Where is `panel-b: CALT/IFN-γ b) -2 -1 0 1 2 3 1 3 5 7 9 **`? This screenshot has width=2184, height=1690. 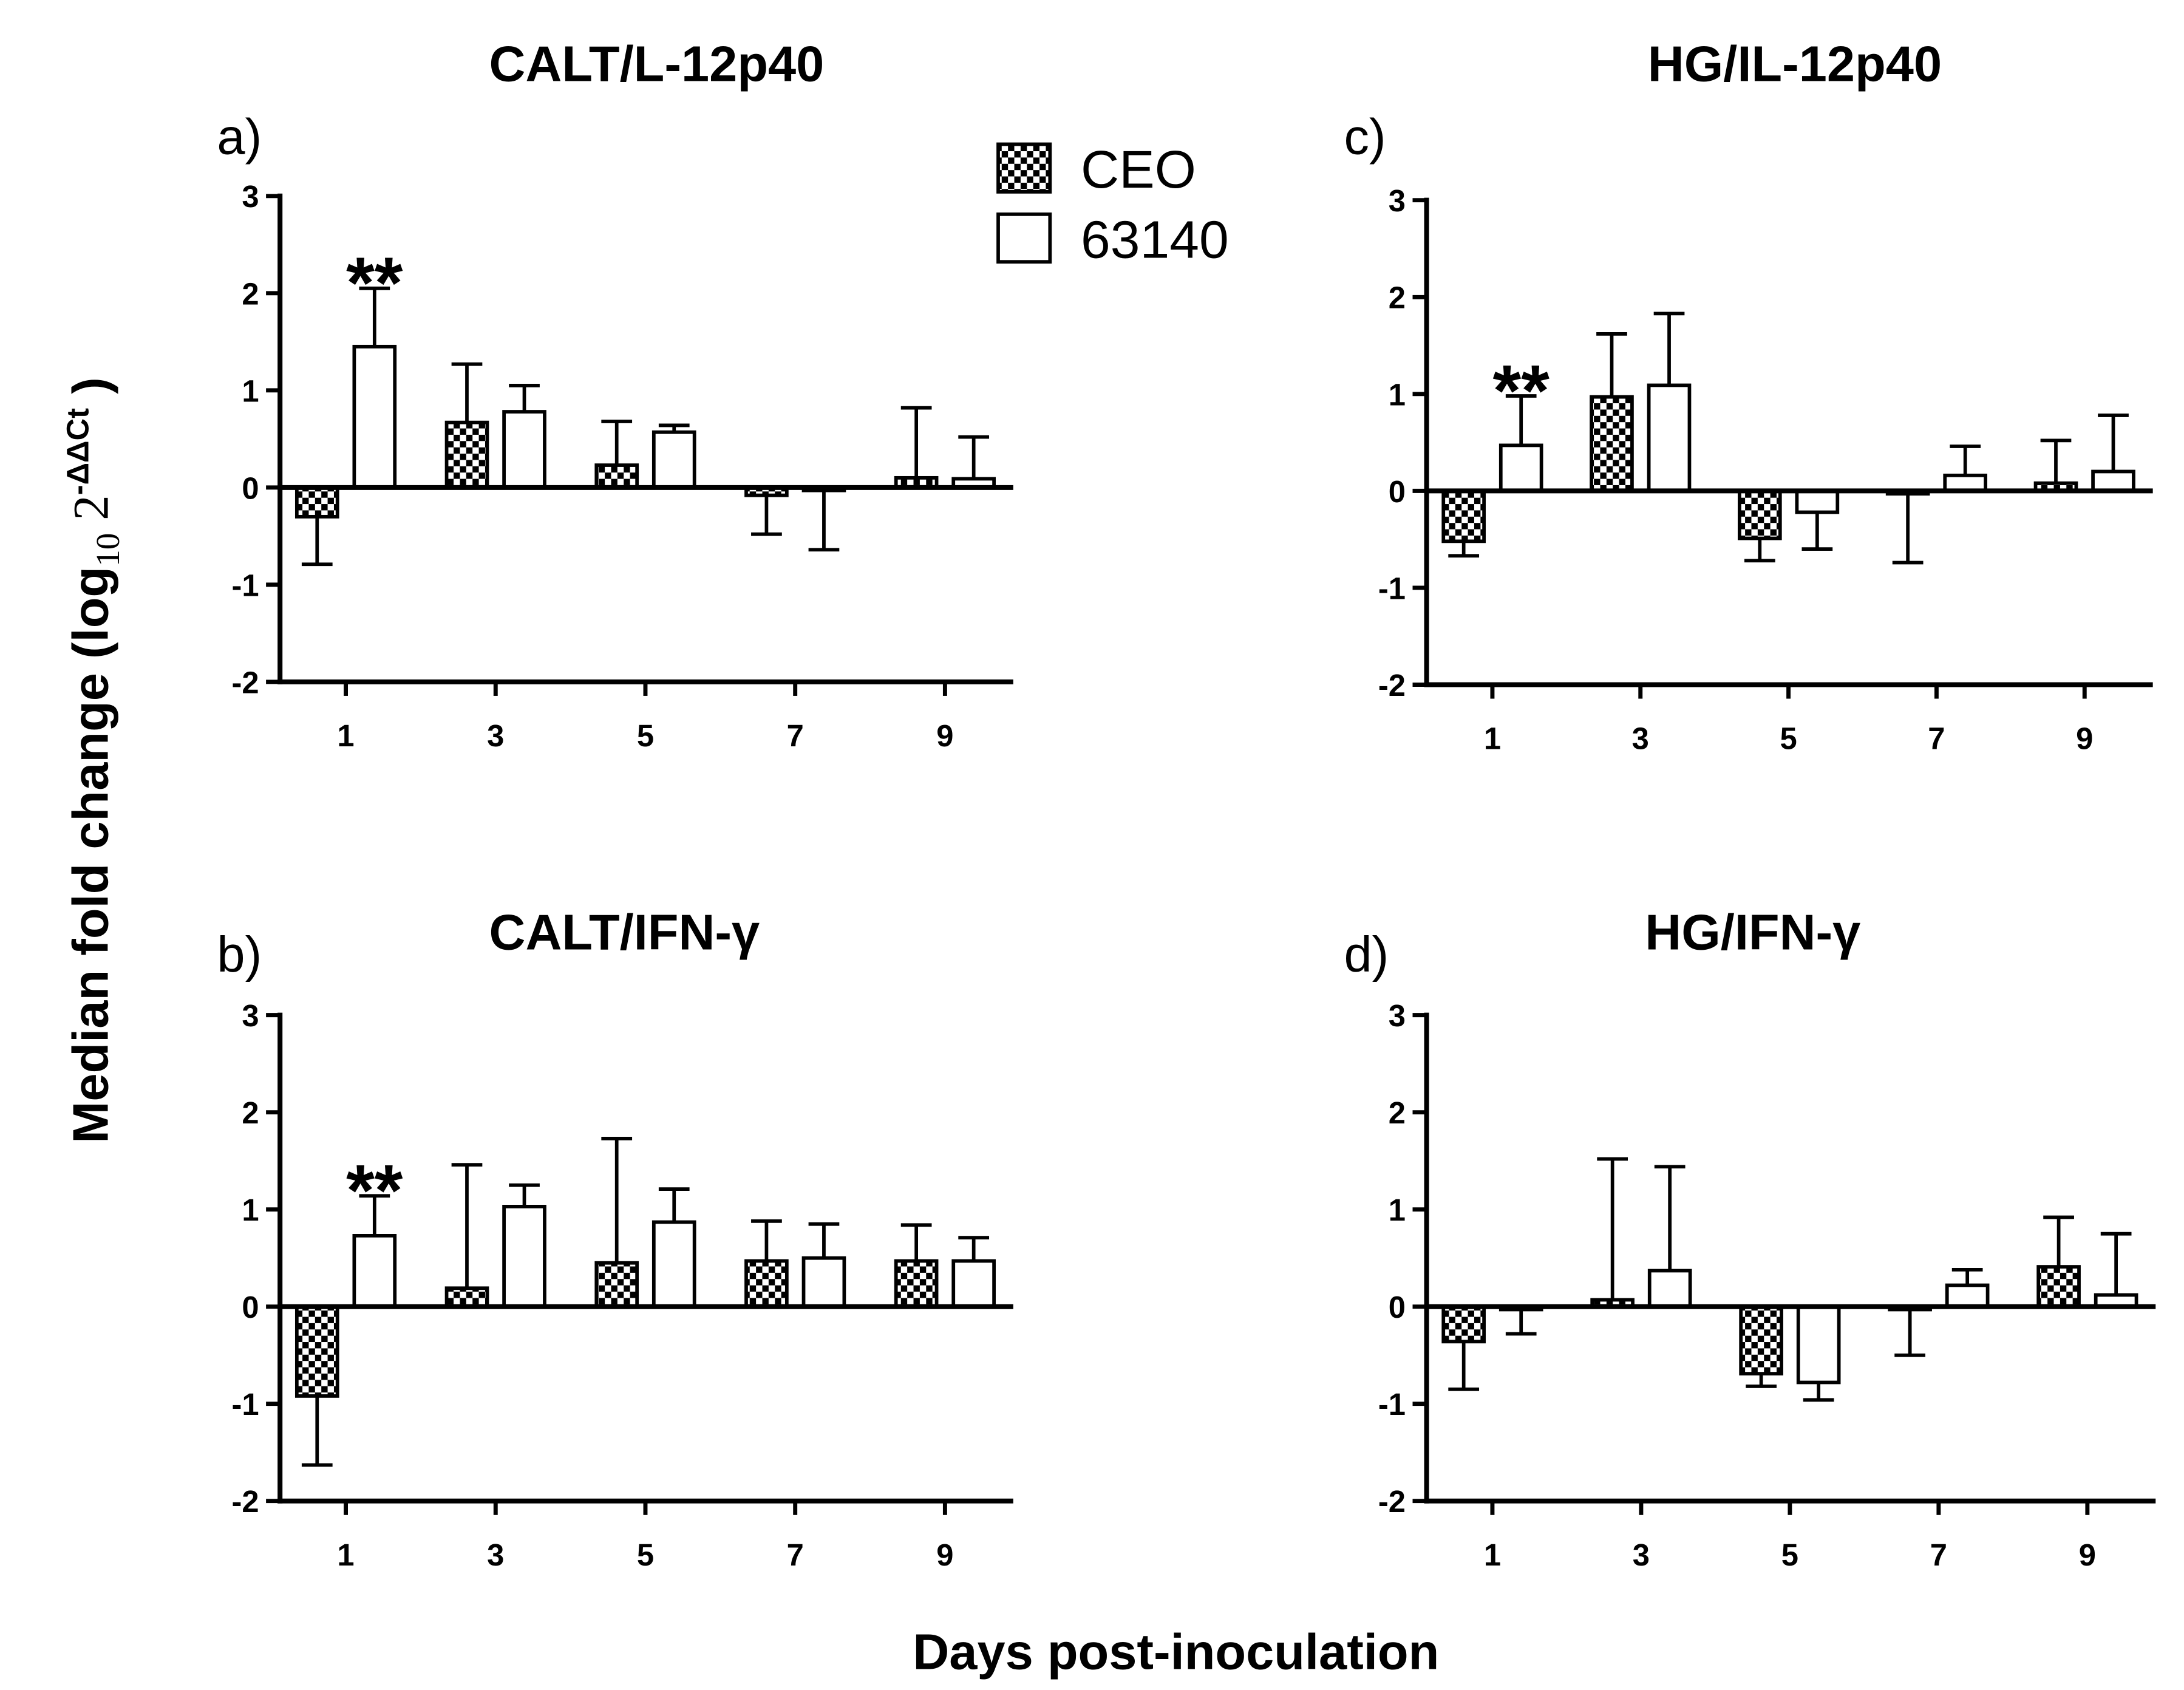
panel-b: CALT/IFN-γ b) -2 -1 0 1 2 3 1 3 5 7 9 ** is located at coordinates (615, 1238).